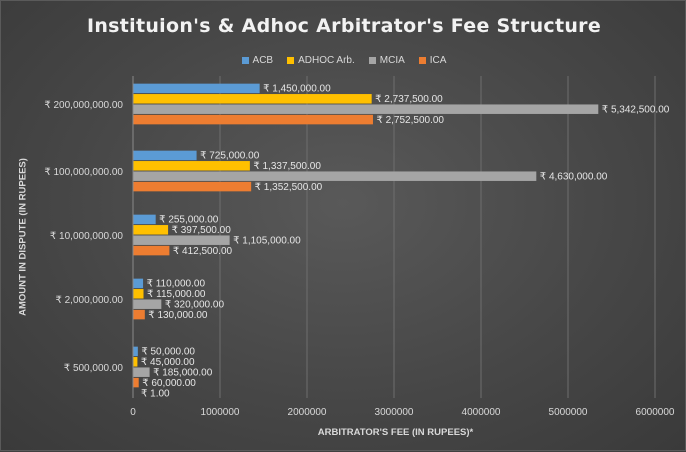 Image resolution: width=686 pixels, height=452 pixels. Describe the element at coordinates (202, 230) in the screenshot. I see `data-label: ₹ 397,500.00` at that location.